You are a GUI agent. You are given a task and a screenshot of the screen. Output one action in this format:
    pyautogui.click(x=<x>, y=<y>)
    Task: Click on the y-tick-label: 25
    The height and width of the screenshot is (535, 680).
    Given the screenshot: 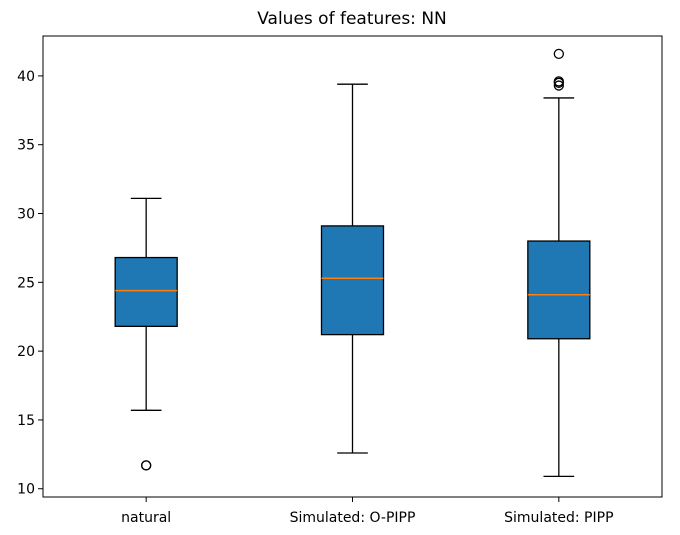 What is the action you would take?
    pyautogui.click(x=26, y=283)
    